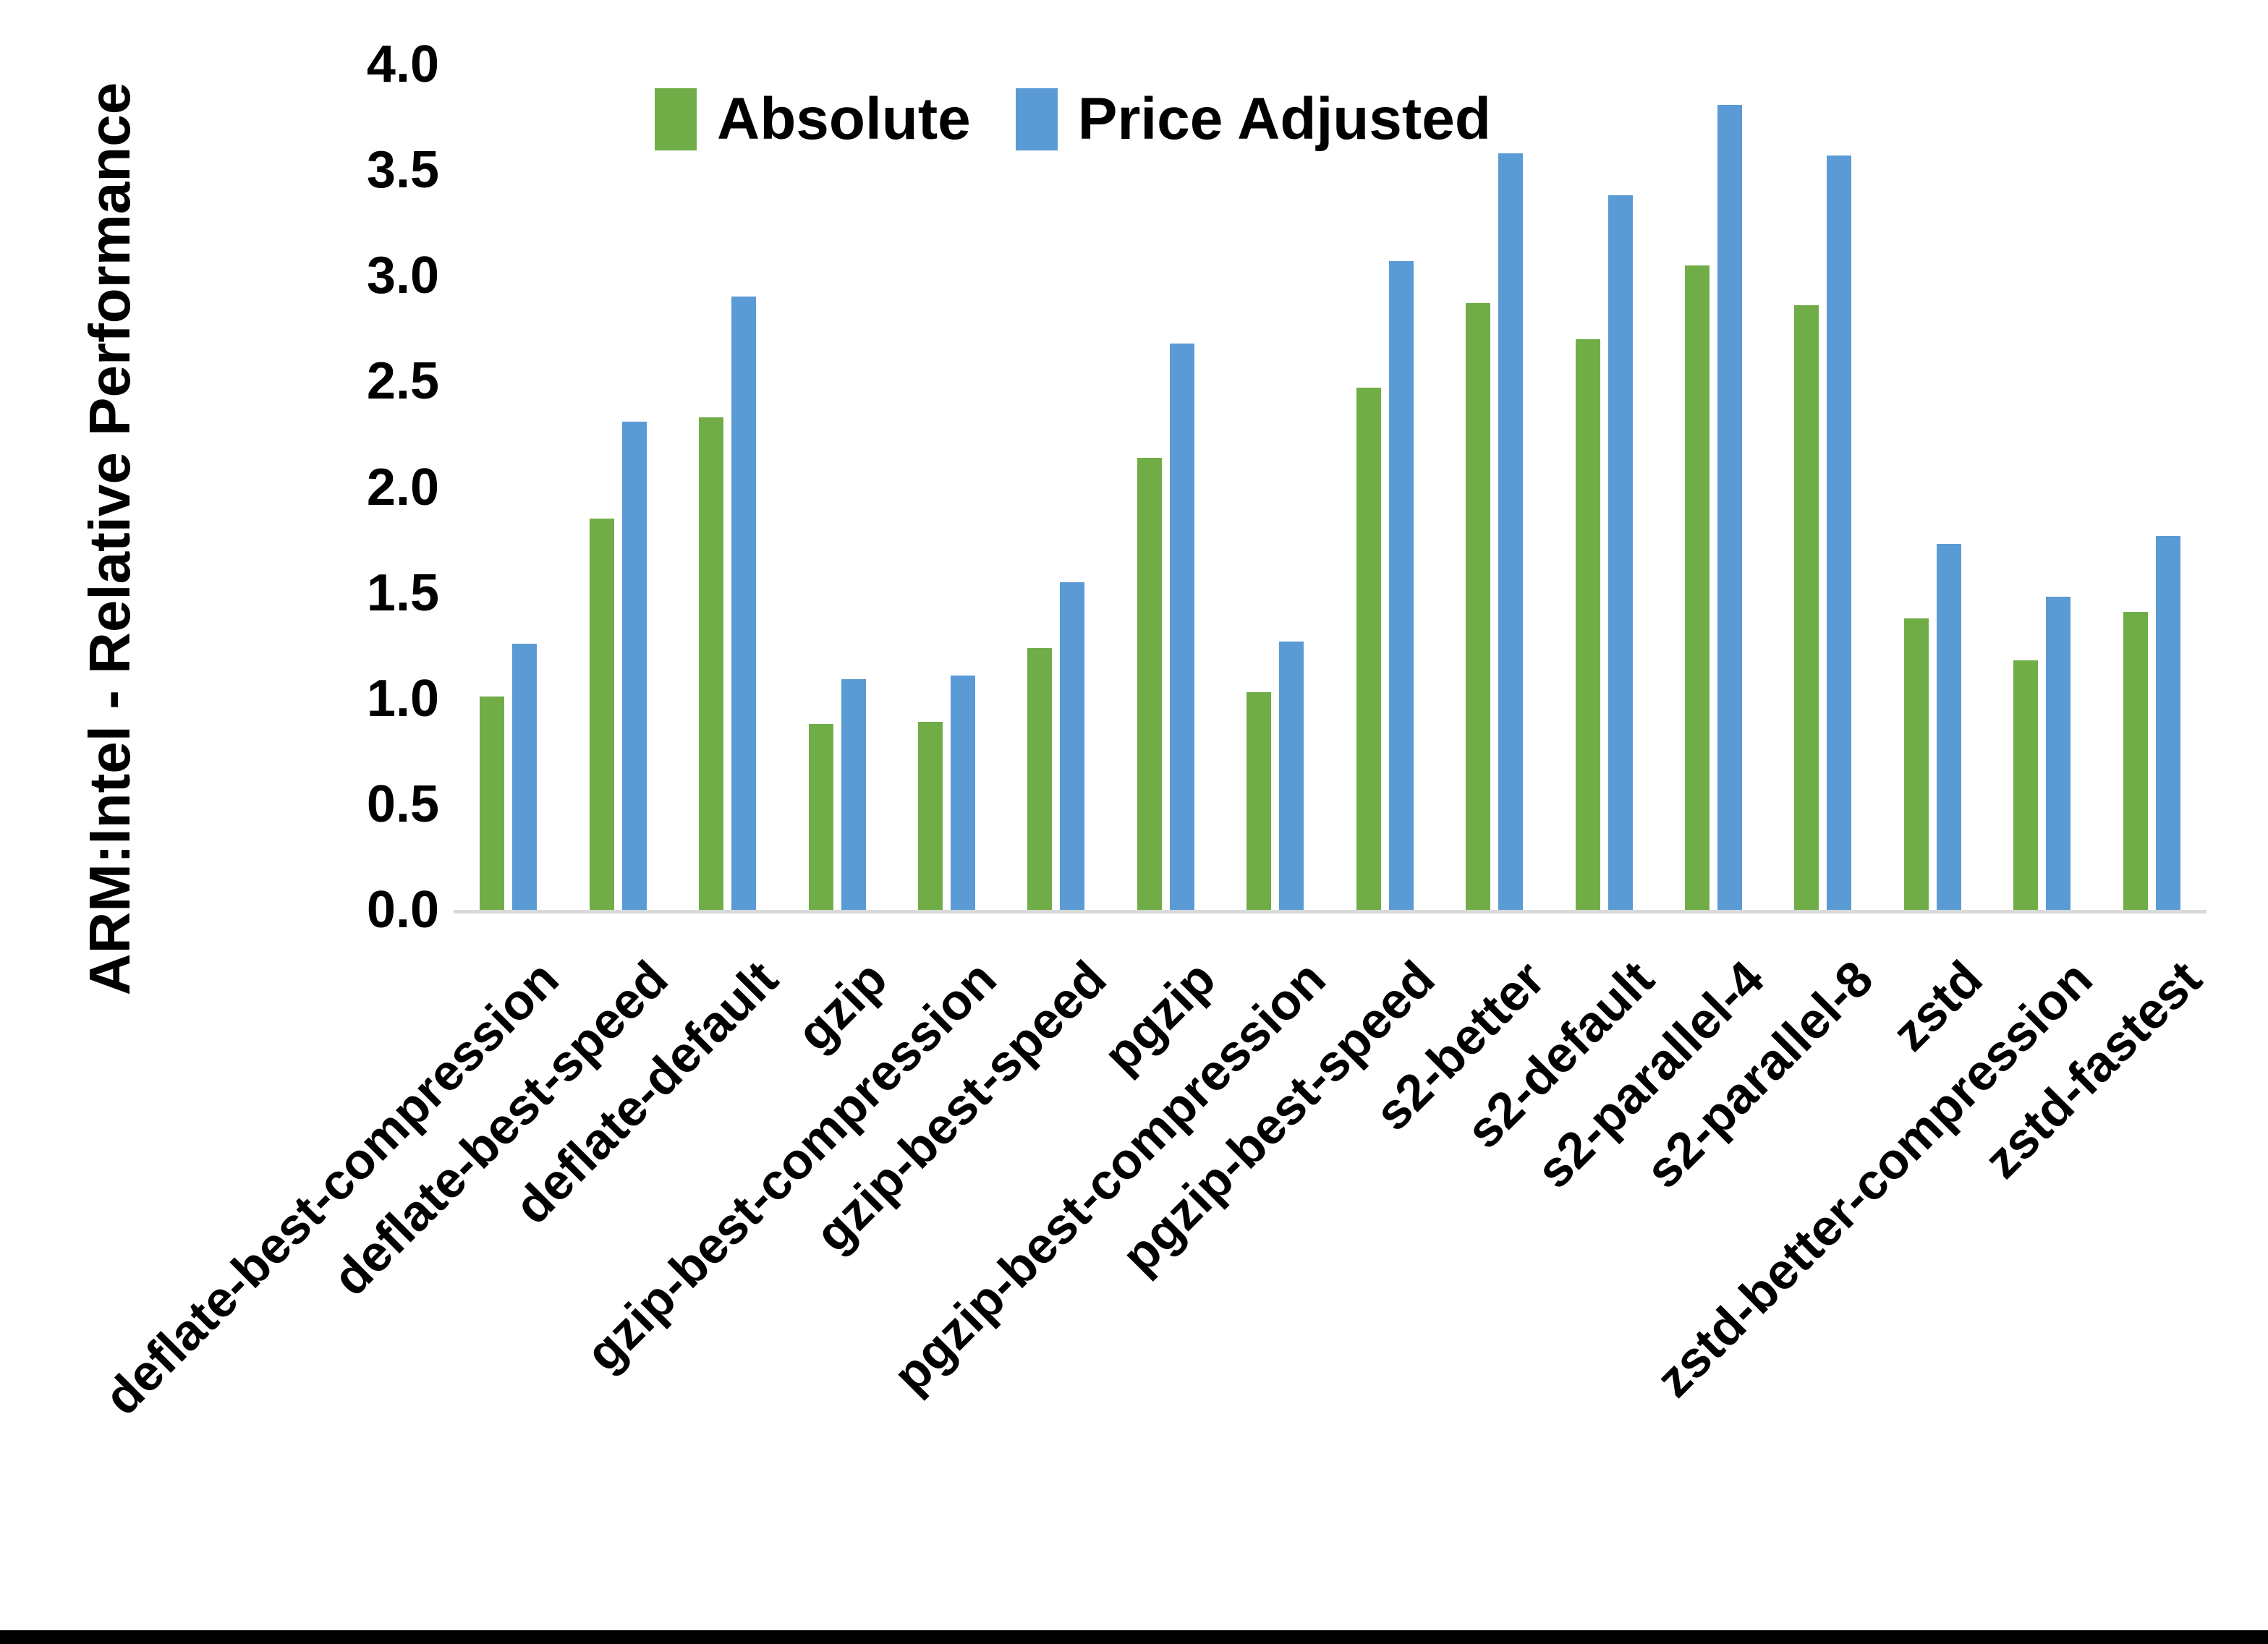 The width and height of the screenshot is (2268, 1644). I want to click on bar-price-adjusted-deflate-default, so click(743, 603).